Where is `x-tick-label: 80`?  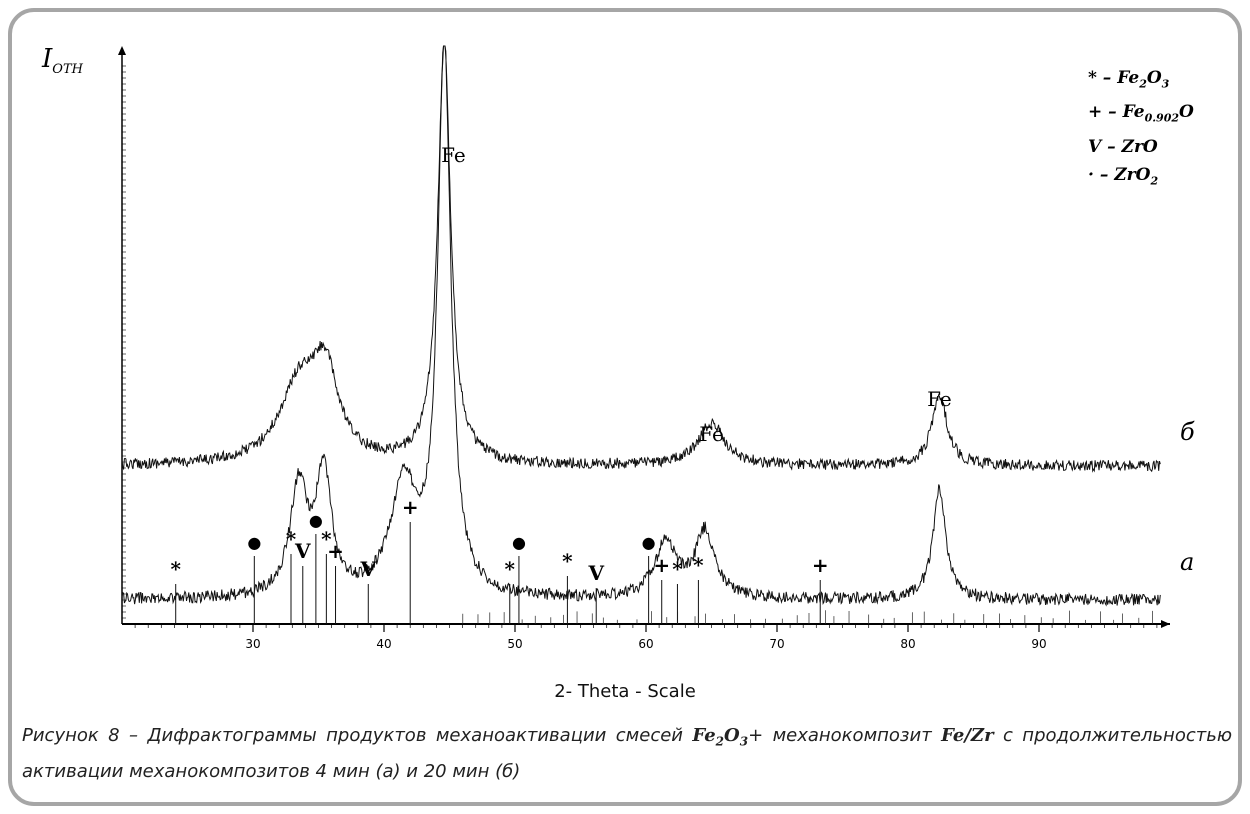
x-tick-label: 80 is located at coordinates (907, 644).